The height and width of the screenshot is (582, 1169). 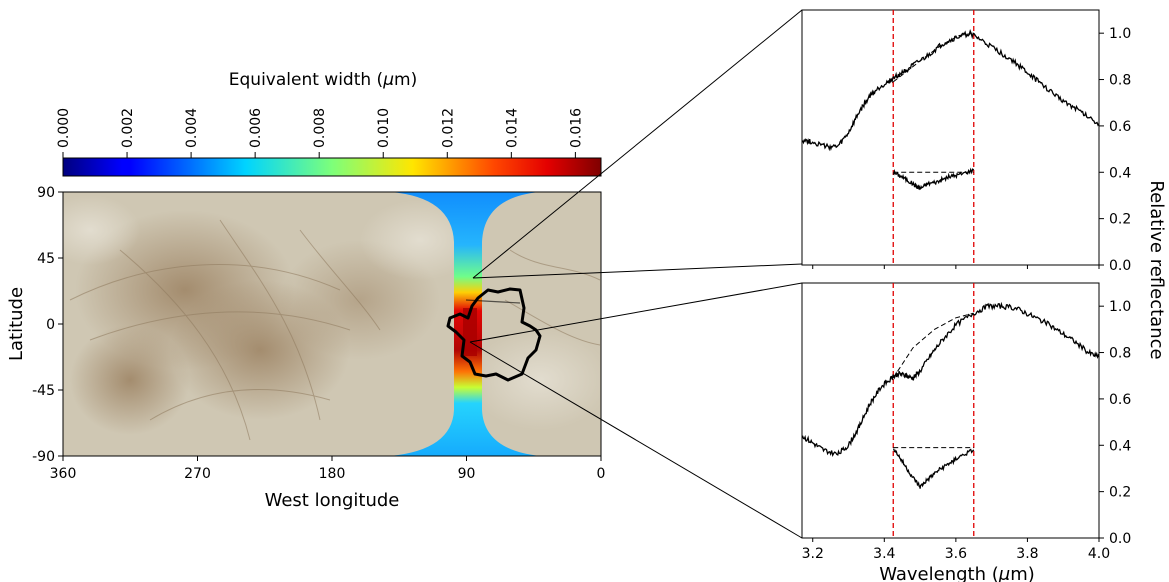 What do you see at coordinates (448, 128) in the screenshot?
I see `colorbar-tick-label: 0.012` at bounding box center [448, 128].